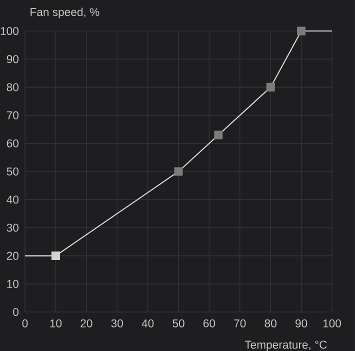 Image resolution: width=355 pixels, height=351 pixels. What do you see at coordinates (12, 200) in the screenshot?
I see `y-tick-label: 40` at bounding box center [12, 200].